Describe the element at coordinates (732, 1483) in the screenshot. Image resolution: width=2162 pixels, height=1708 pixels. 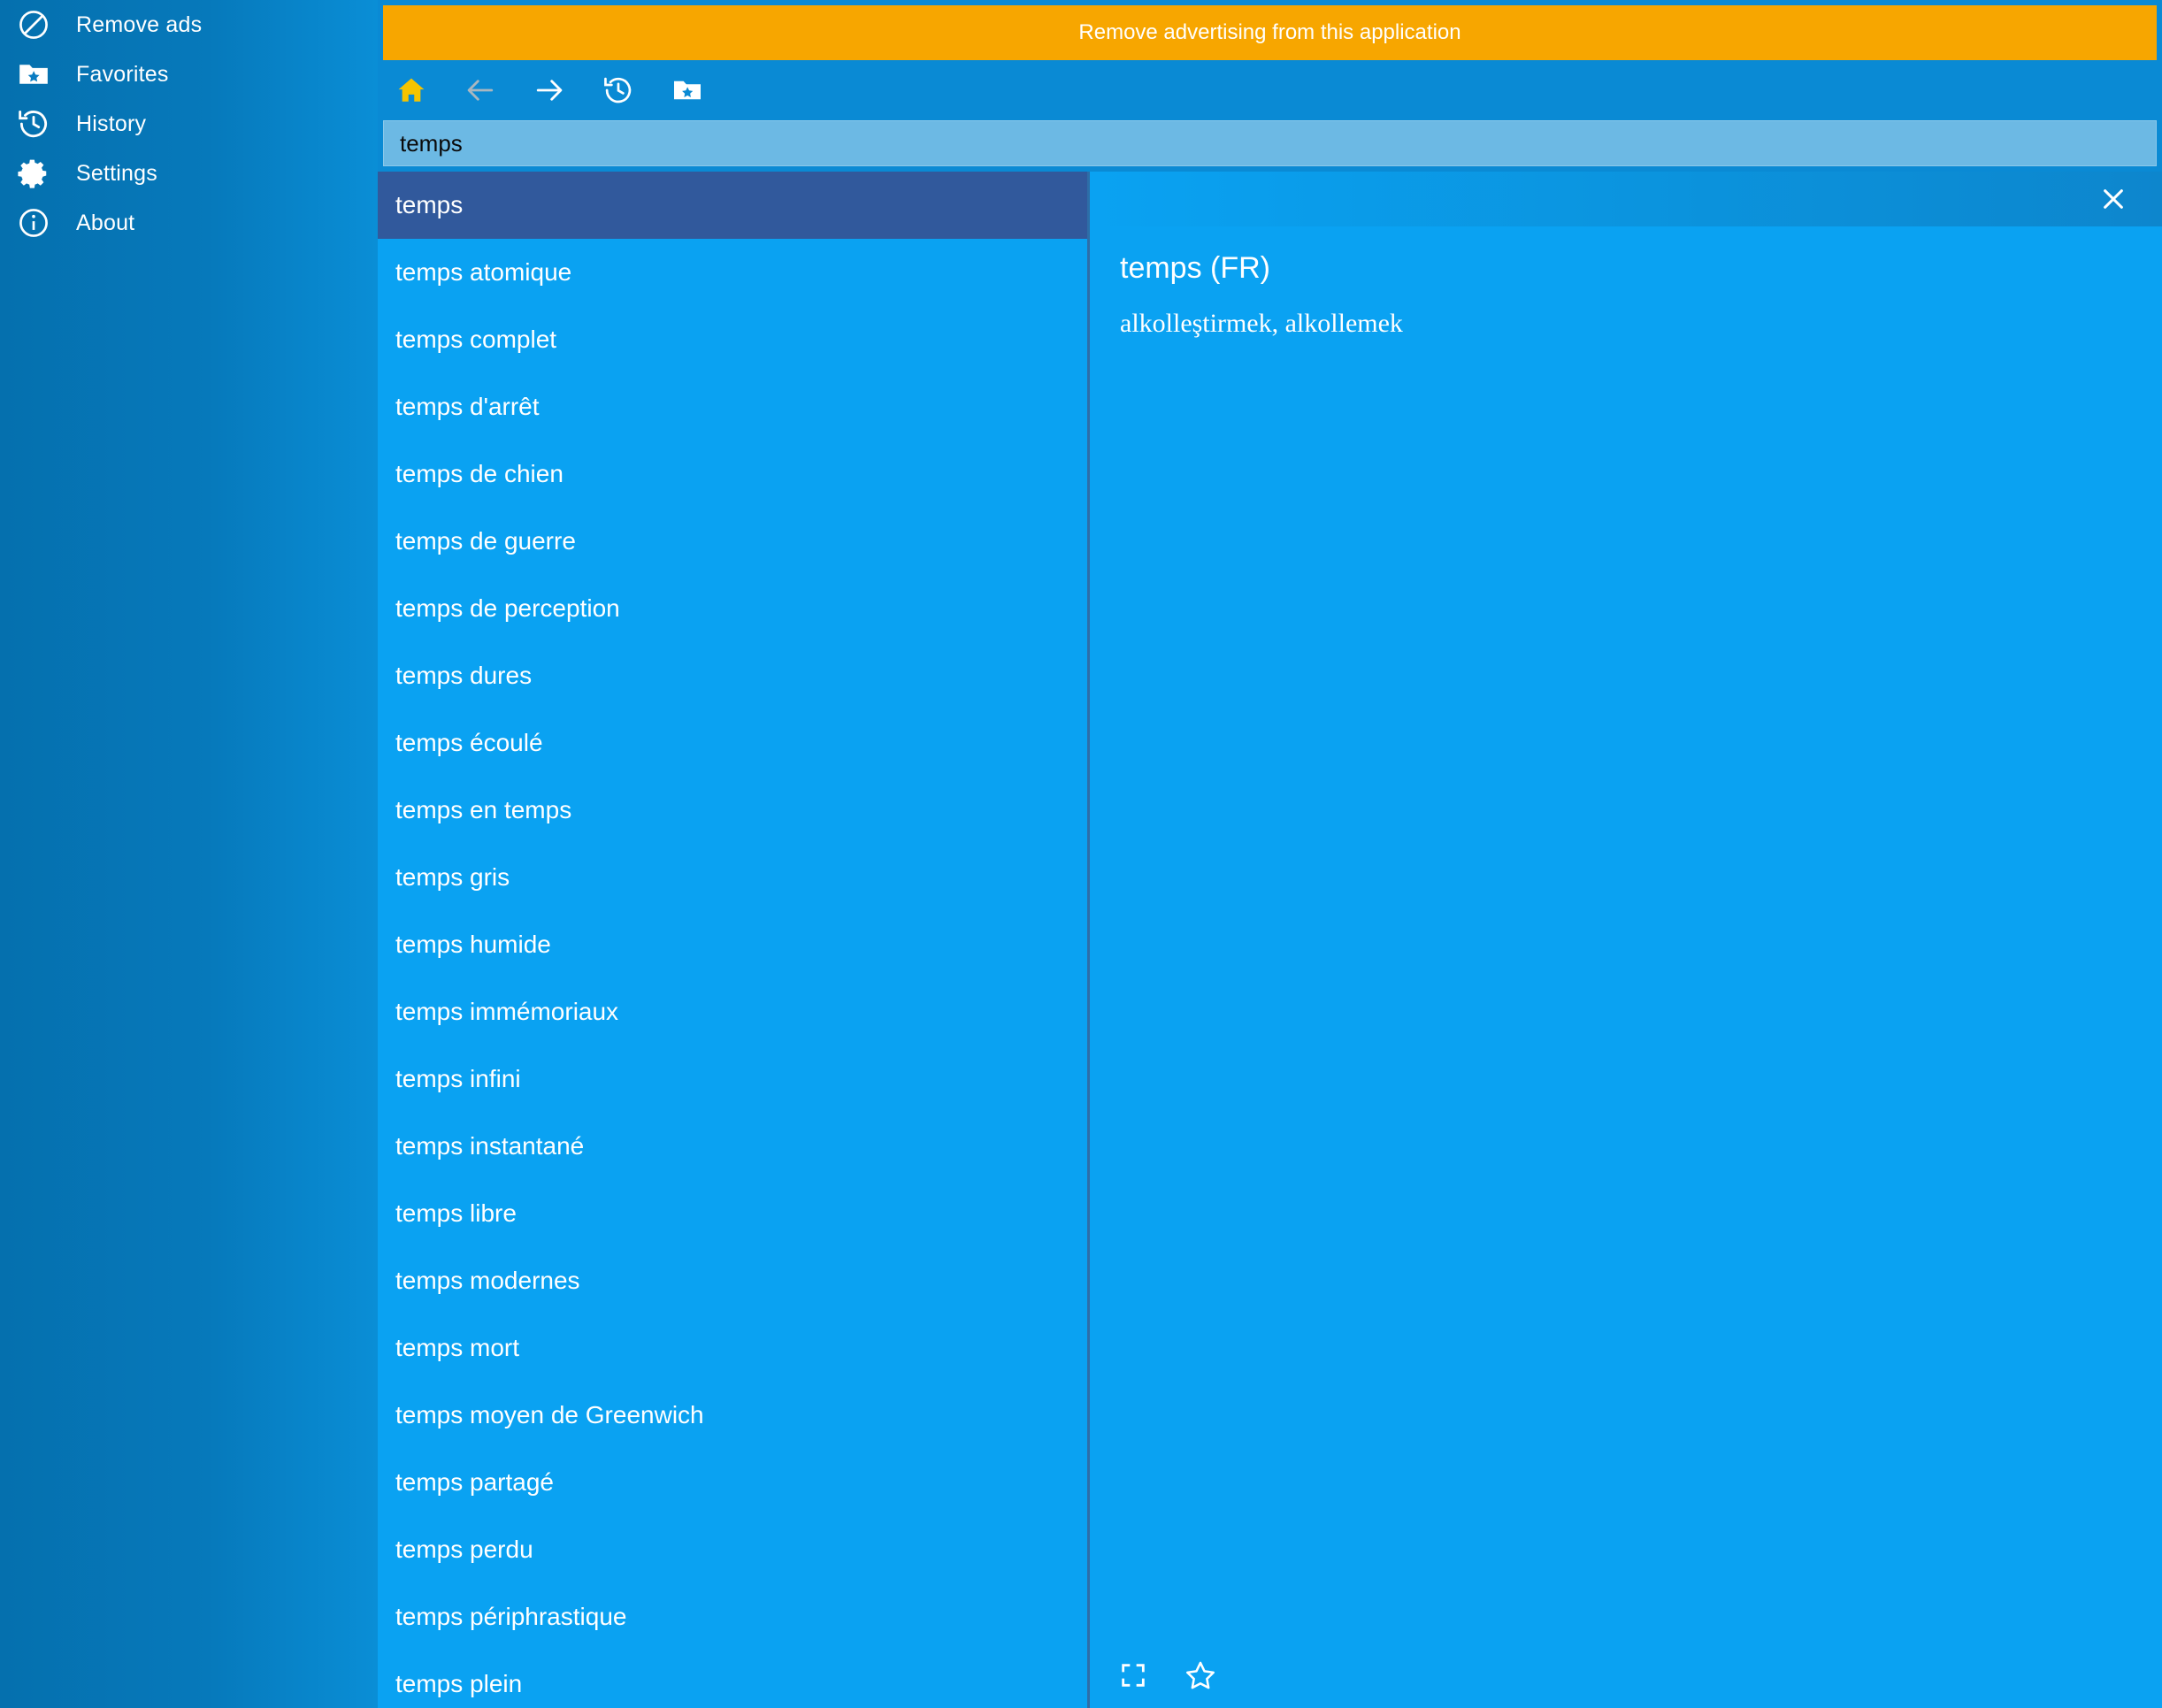
I see `list-item: temps partagé` at that location.